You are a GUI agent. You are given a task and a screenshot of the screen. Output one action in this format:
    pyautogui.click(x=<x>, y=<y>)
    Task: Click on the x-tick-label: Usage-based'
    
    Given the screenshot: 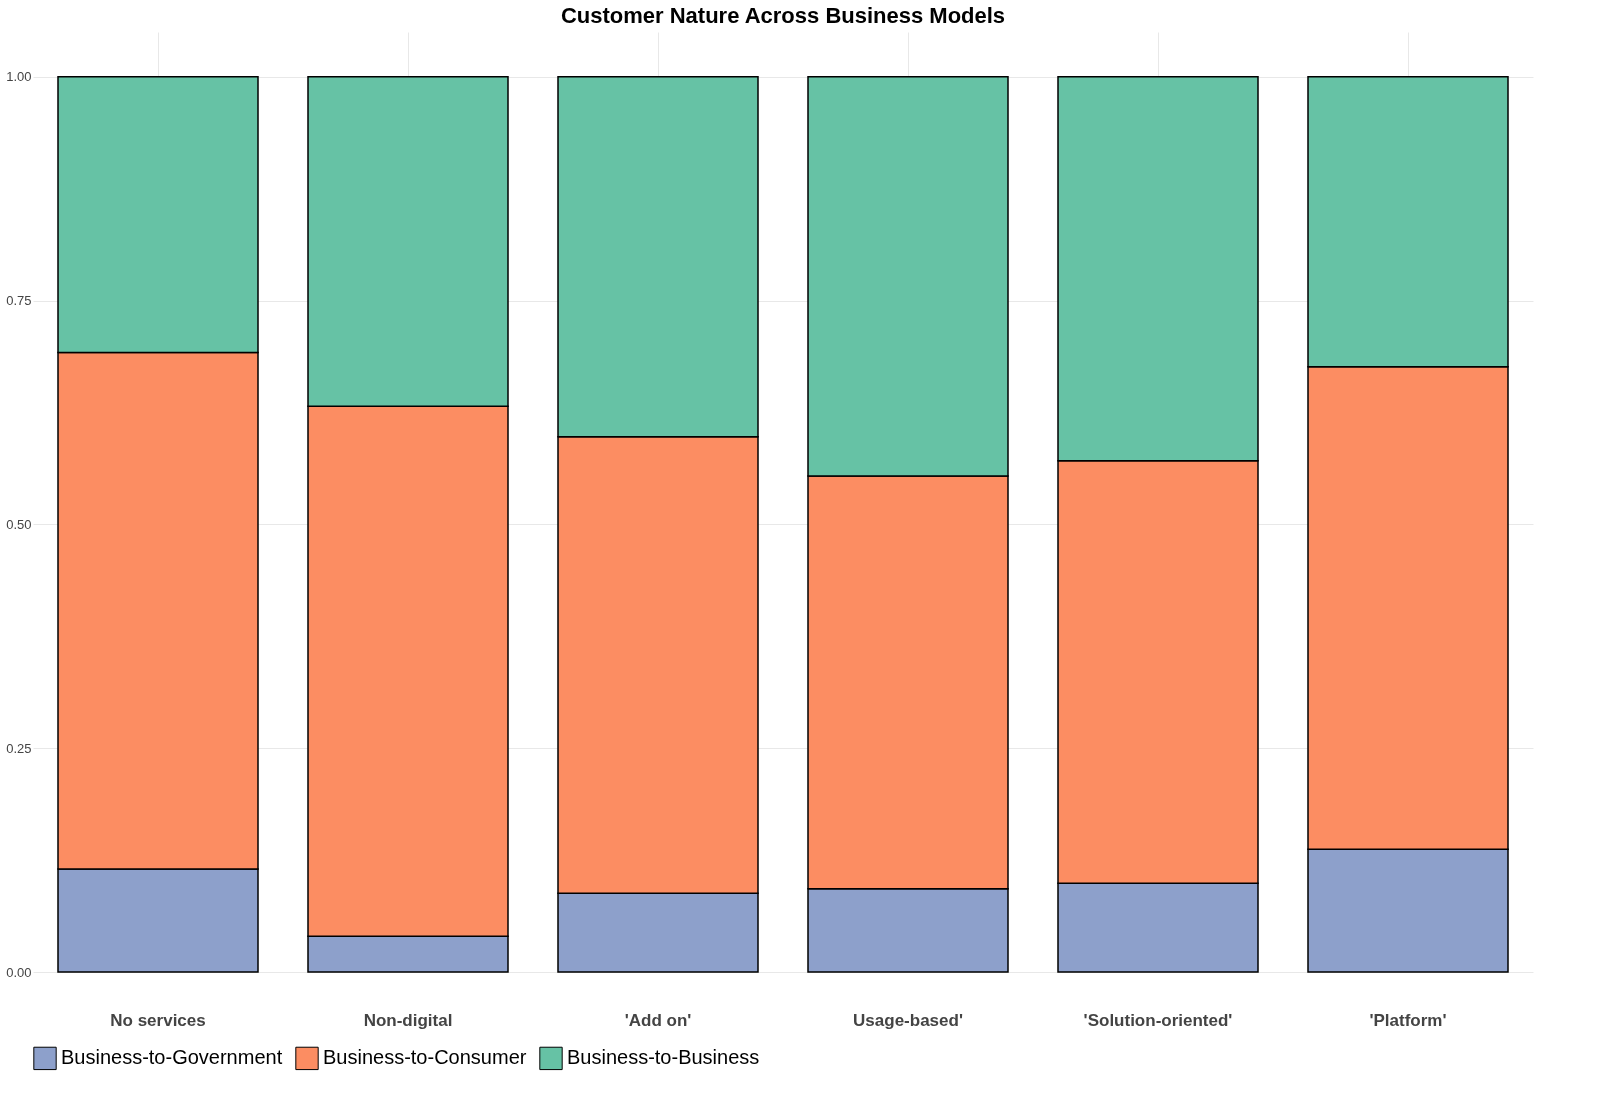 What is the action you would take?
    pyautogui.click(x=908, y=1020)
    